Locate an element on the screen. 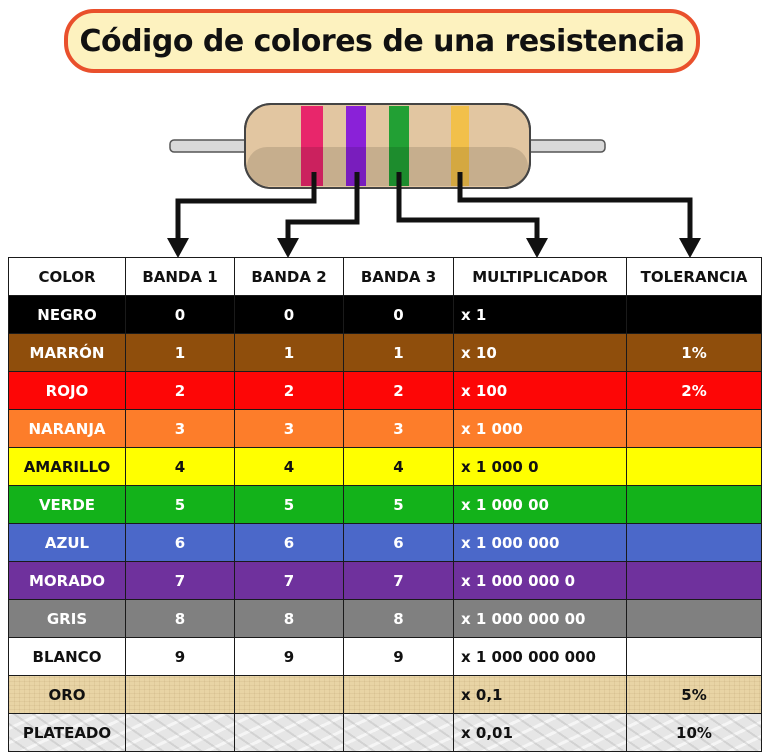  color-name-cell: GRIS is located at coordinates (67, 618).